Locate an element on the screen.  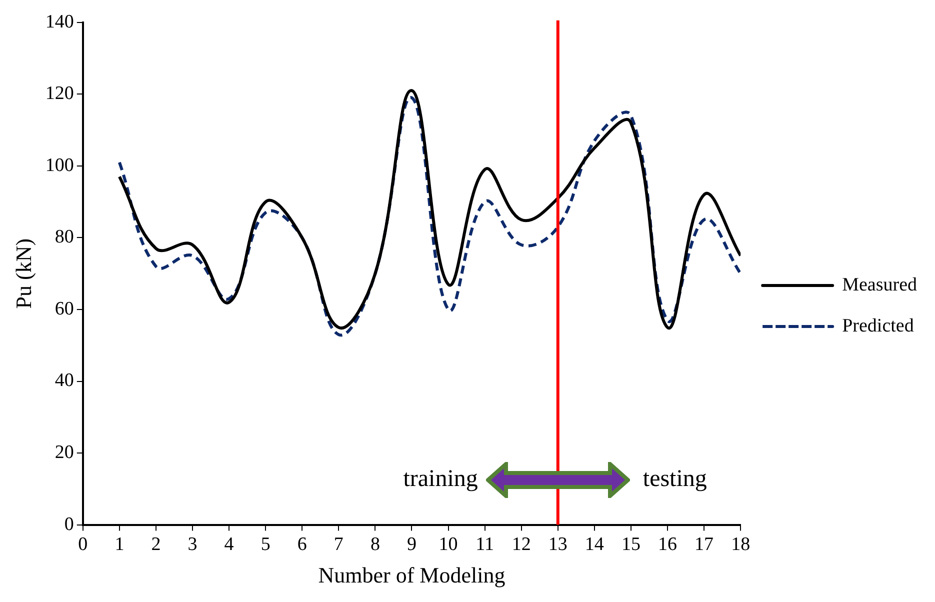
x-tick-label: 1 is located at coordinates (119, 545).